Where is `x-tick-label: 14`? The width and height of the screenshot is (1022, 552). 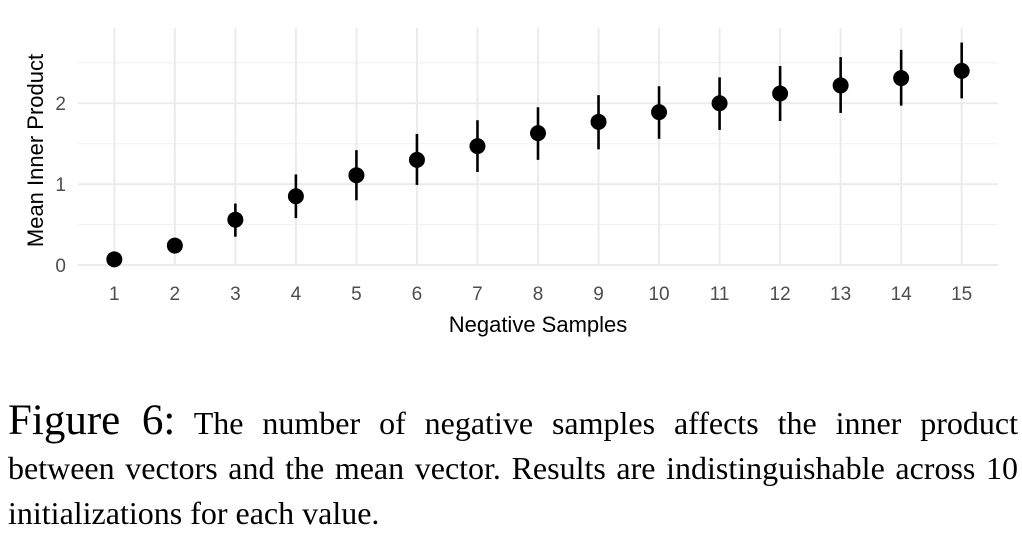 x-tick-label: 14 is located at coordinates (902, 294).